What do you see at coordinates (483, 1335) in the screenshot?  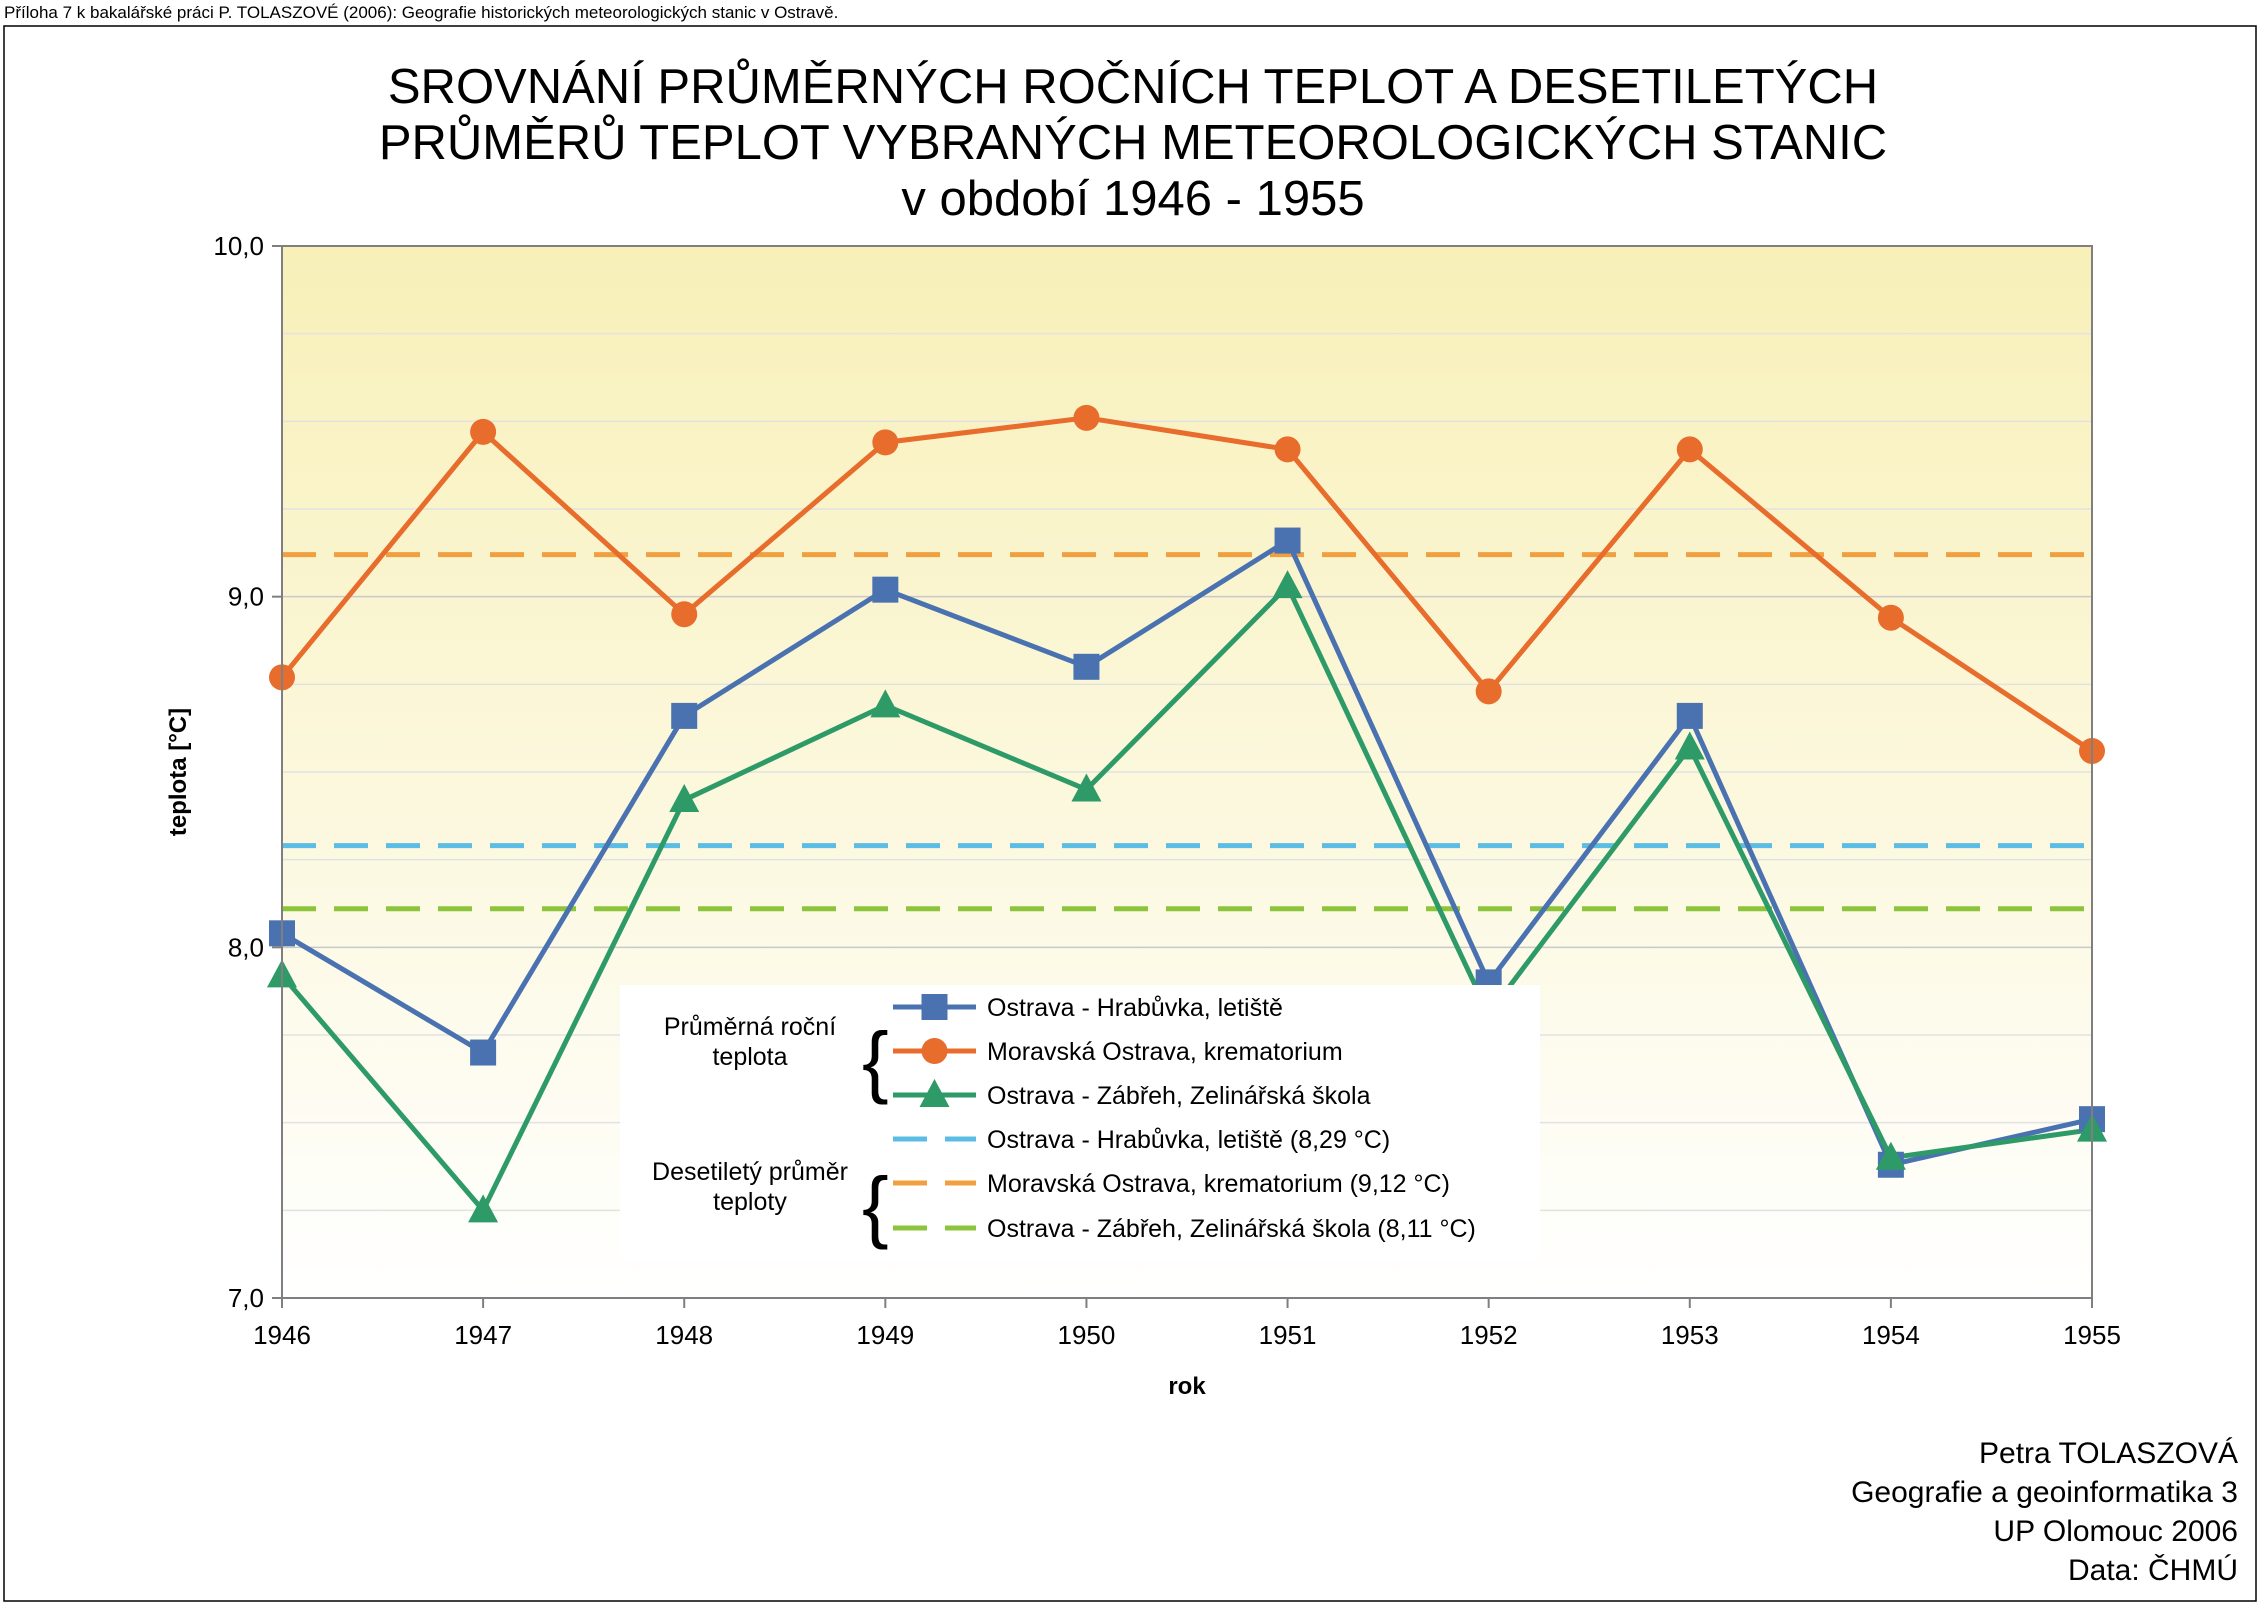 I see `x-tick-label: 1947` at bounding box center [483, 1335].